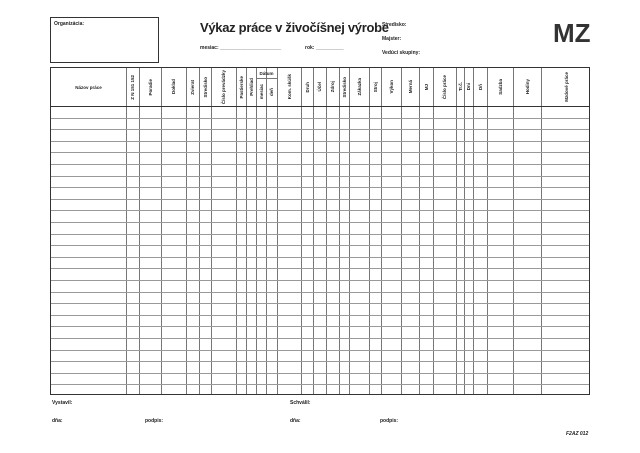  Describe the element at coordinates (572, 33) in the screenshot. I see `form-badge: MZ` at that location.